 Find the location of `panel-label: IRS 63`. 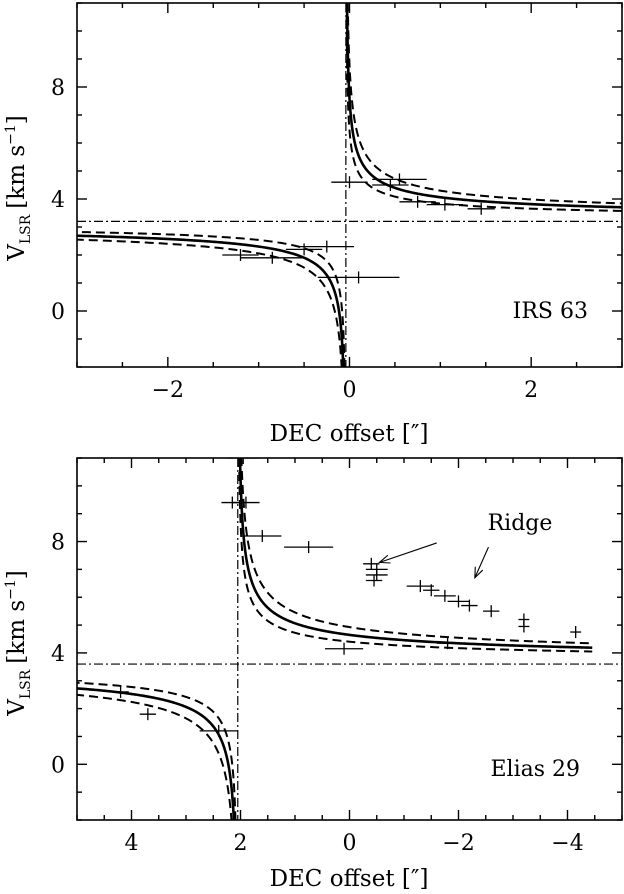

panel-label: IRS 63 is located at coordinates (550, 311).